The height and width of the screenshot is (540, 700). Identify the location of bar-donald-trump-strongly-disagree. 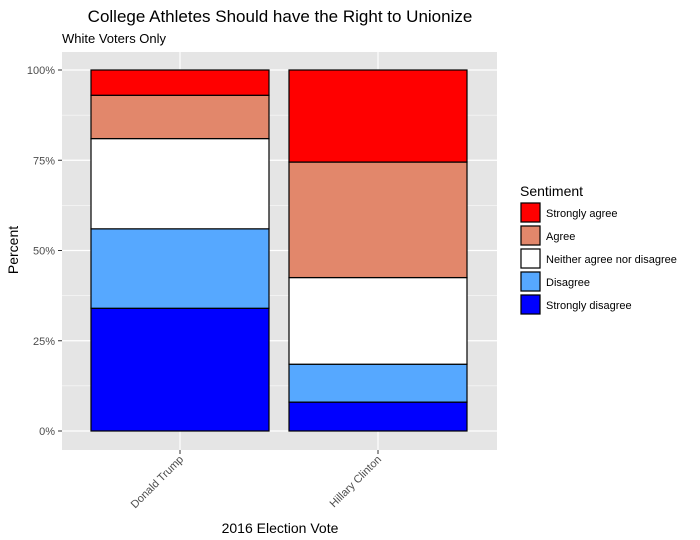
(180, 369).